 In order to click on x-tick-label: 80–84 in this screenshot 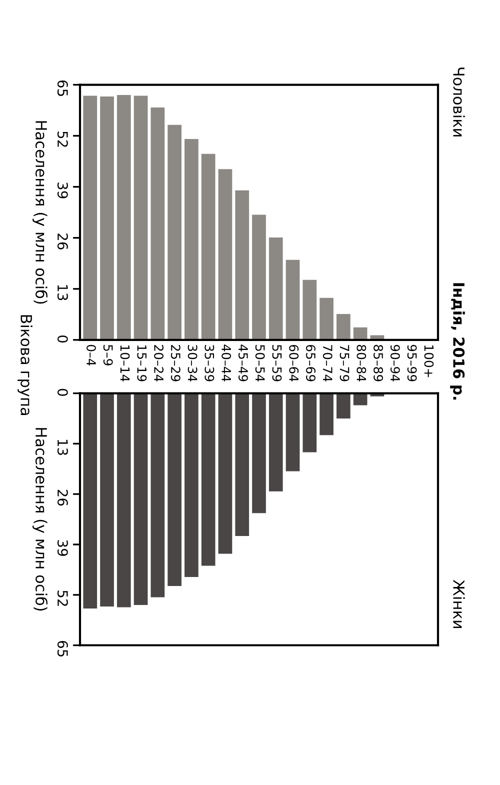, I will do `click(361, 363)`.